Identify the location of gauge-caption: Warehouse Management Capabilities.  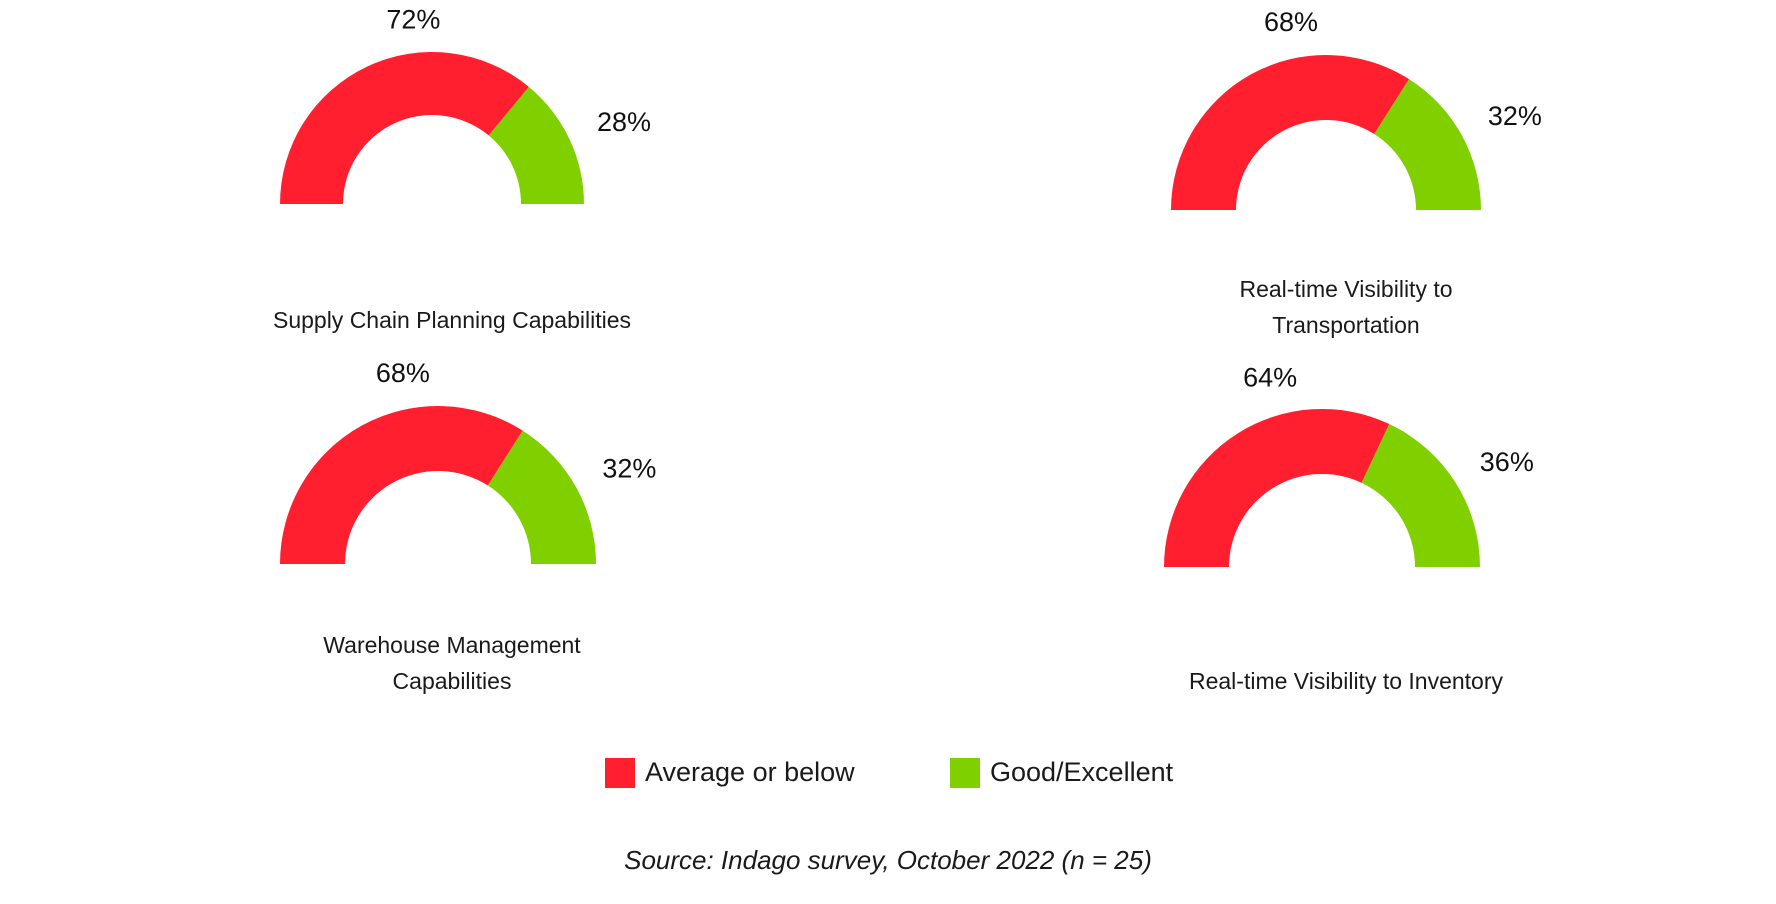
(452, 663).